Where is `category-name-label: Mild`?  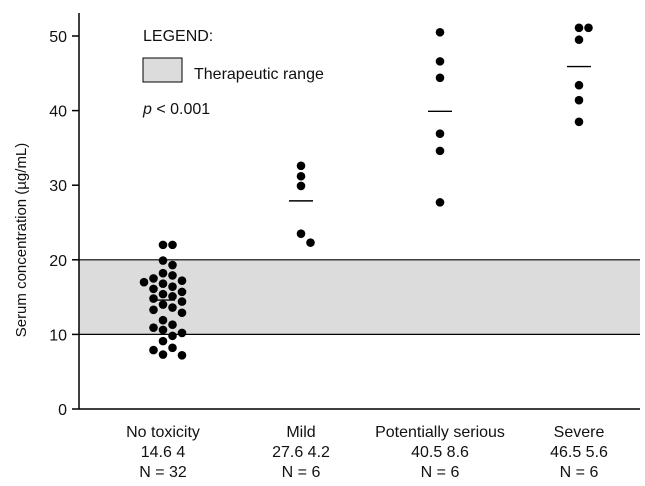 category-name-label: Mild is located at coordinates (300, 432).